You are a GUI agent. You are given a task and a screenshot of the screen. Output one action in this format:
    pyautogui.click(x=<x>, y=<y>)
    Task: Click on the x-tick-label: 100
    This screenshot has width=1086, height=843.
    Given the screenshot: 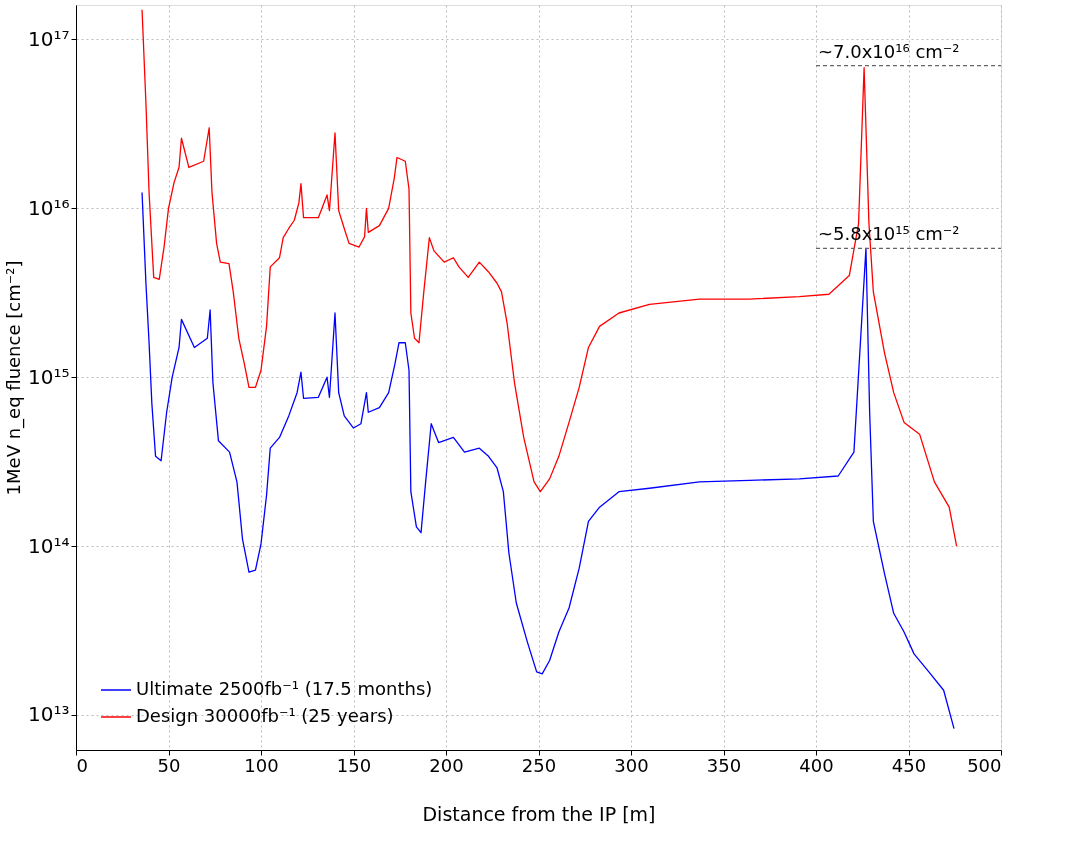 What is the action you would take?
    pyautogui.click(x=261, y=765)
    